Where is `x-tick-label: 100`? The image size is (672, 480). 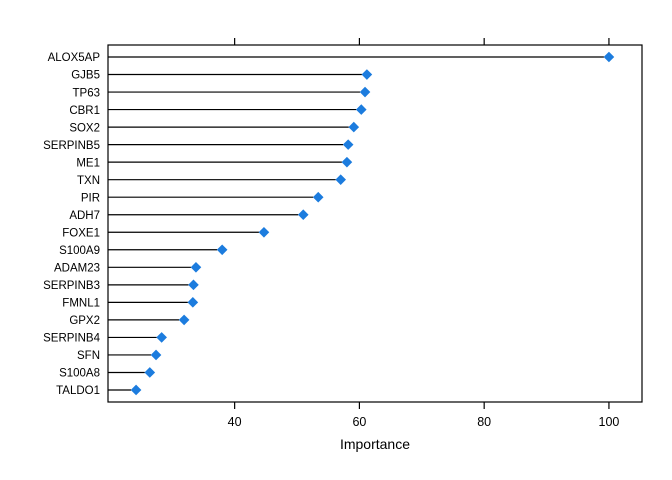 x-tick-label: 100 is located at coordinates (609, 422).